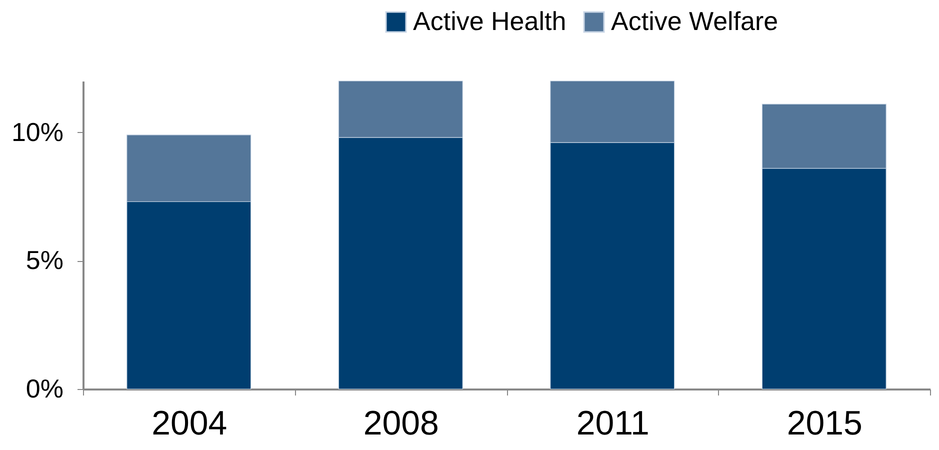 The image size is (939, 450). I want to click on legend-label: Active Health, so click(489, 21).